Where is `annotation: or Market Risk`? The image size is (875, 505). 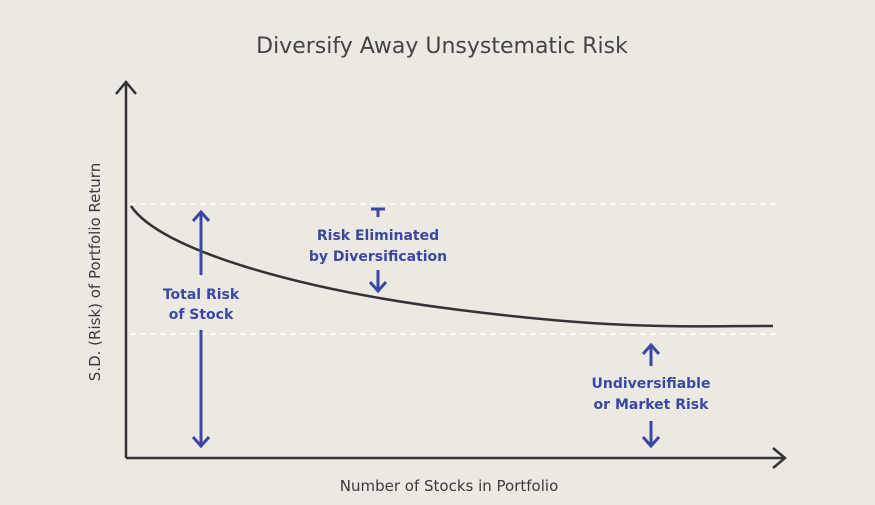 annotation: or Market Risk is located at coordinates (652, 405).